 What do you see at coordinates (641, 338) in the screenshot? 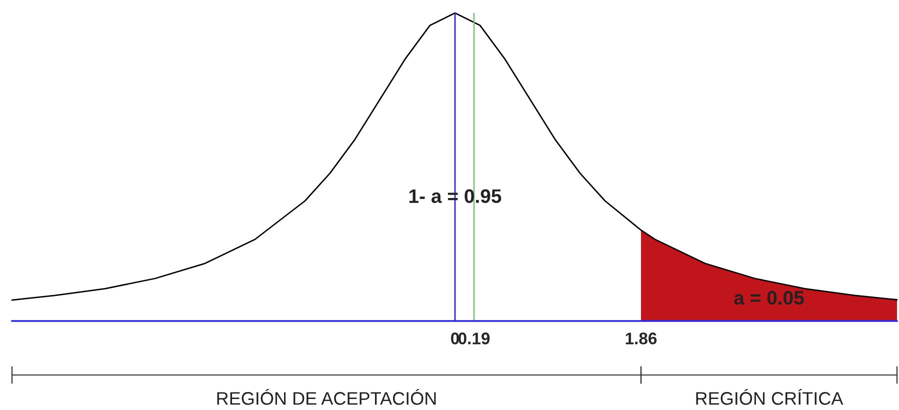
I see `x-tick-label: 1.86` at bounding box center [641, 338].